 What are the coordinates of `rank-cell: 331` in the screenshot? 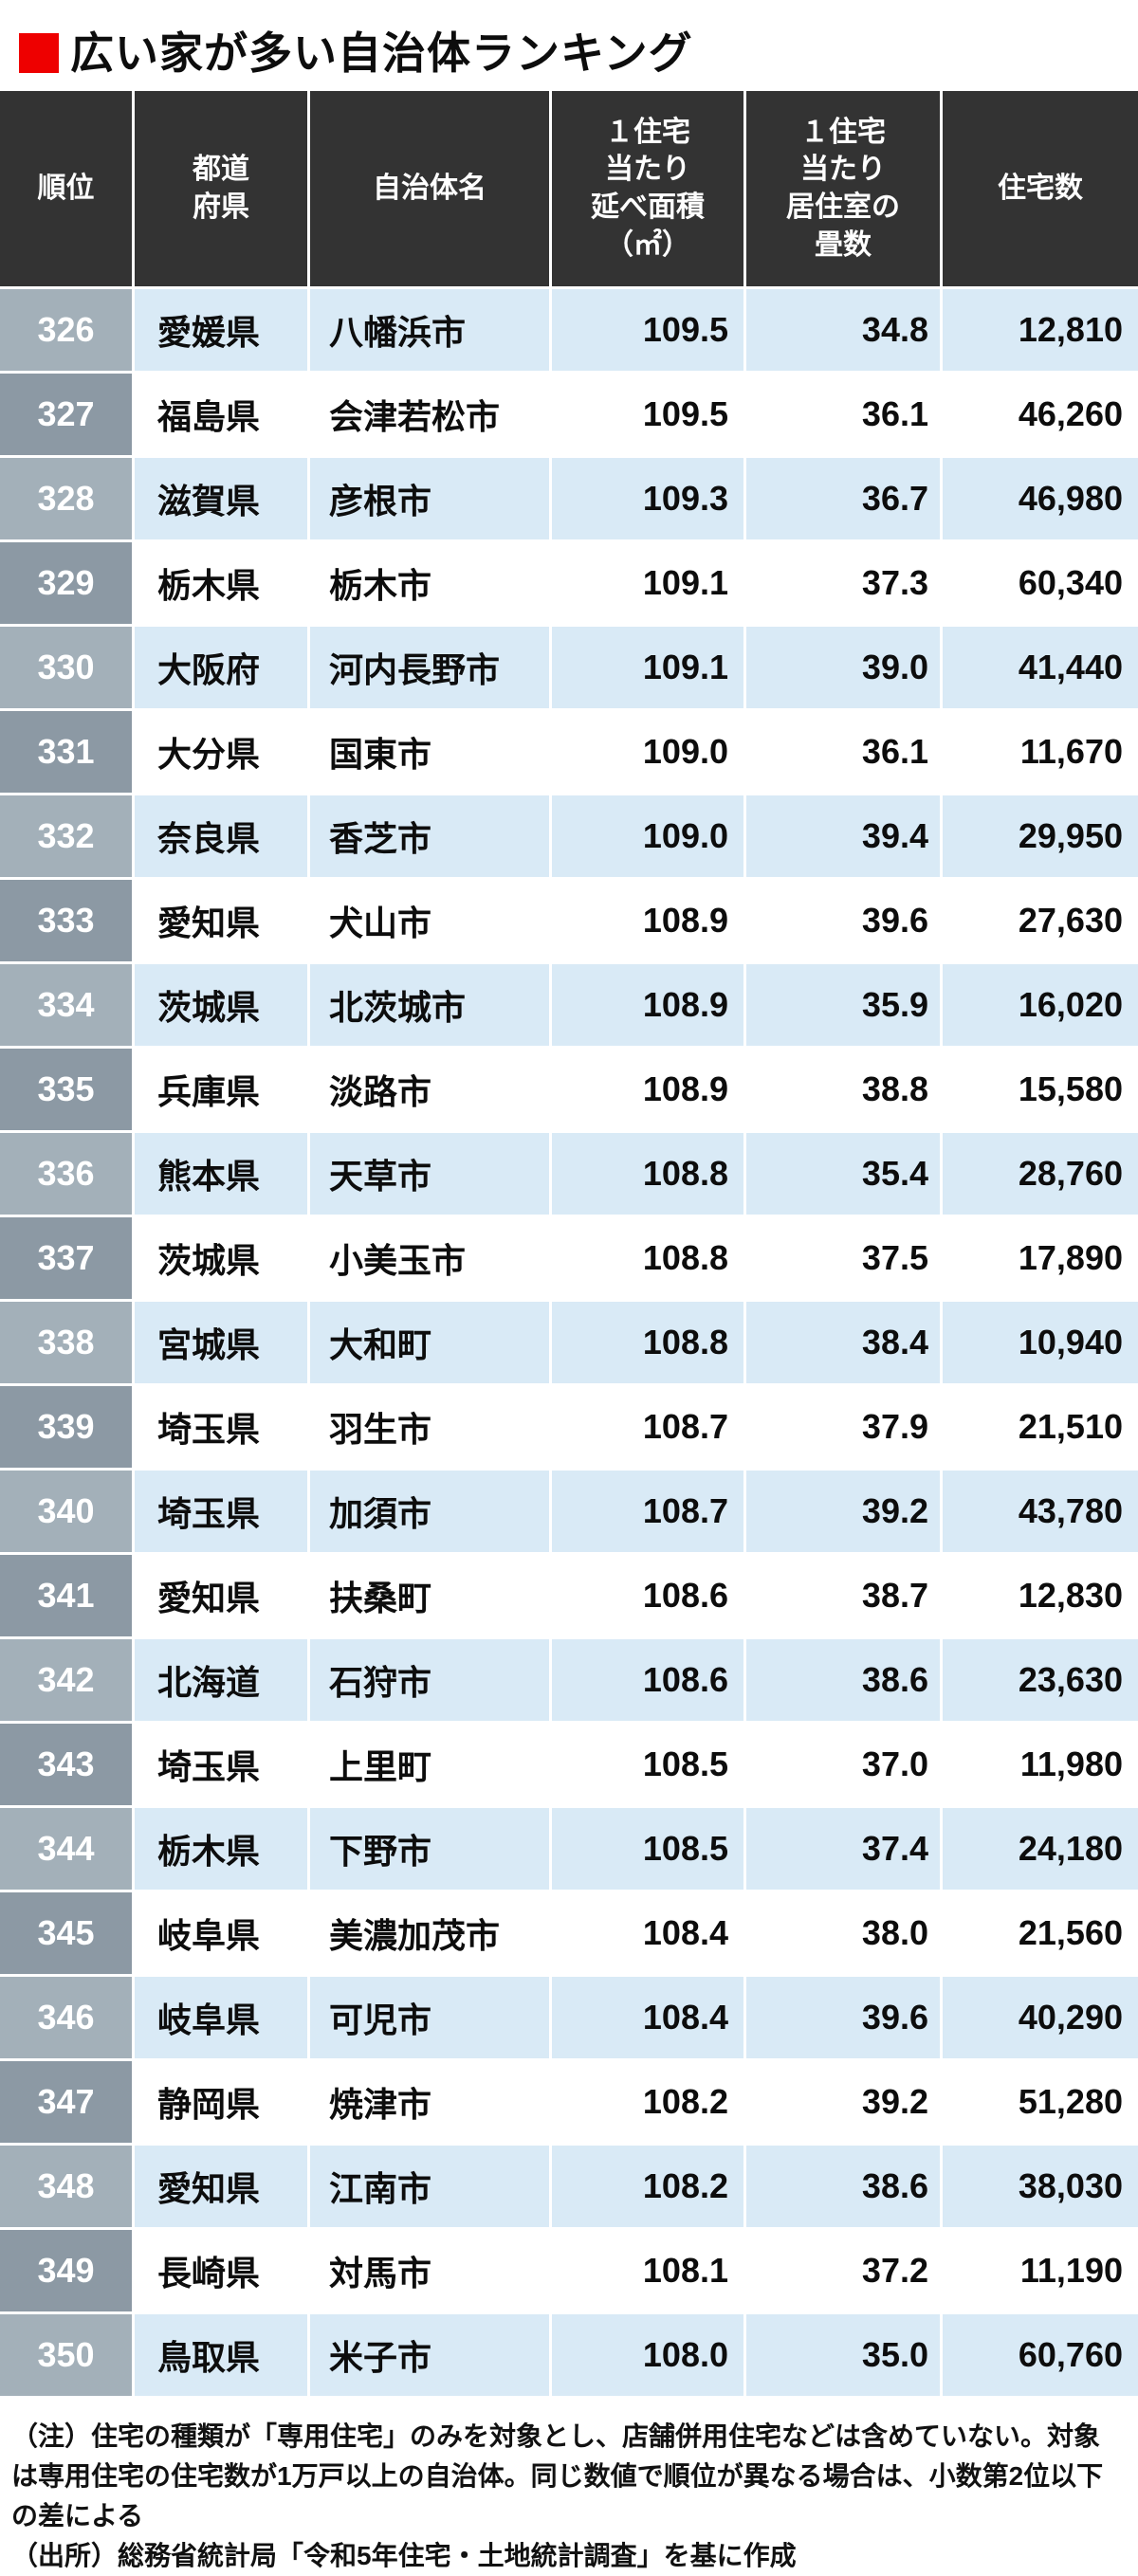 It's located at (66, 752).